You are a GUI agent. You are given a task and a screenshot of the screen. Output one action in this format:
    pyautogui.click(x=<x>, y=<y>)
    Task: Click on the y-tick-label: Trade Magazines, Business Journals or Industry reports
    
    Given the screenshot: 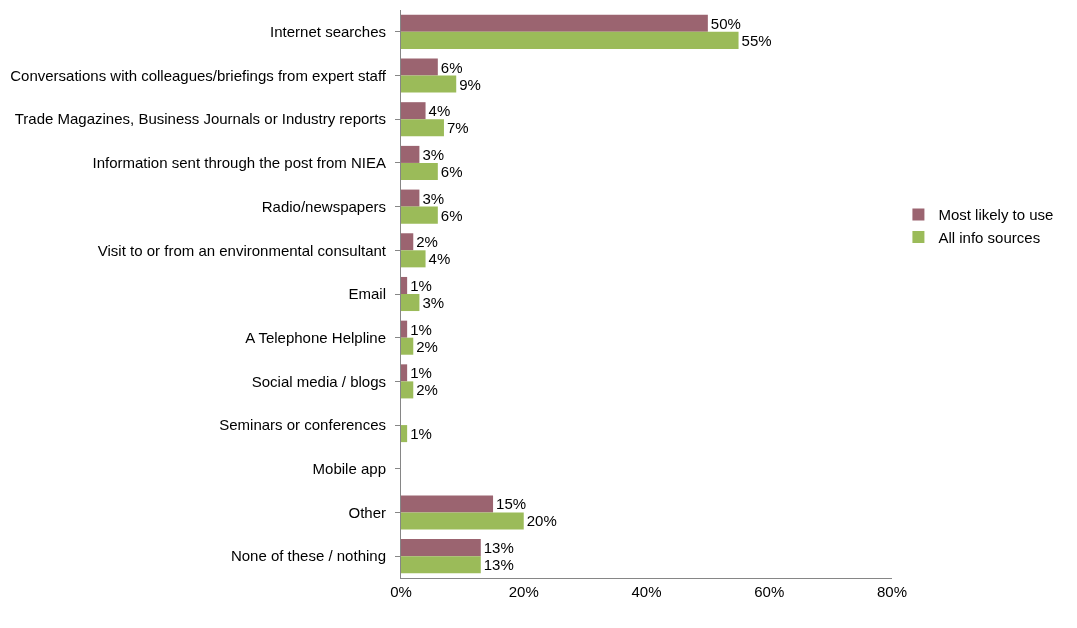 What is the action you would take?
    pyautogui.click(x=200, y=119)
    